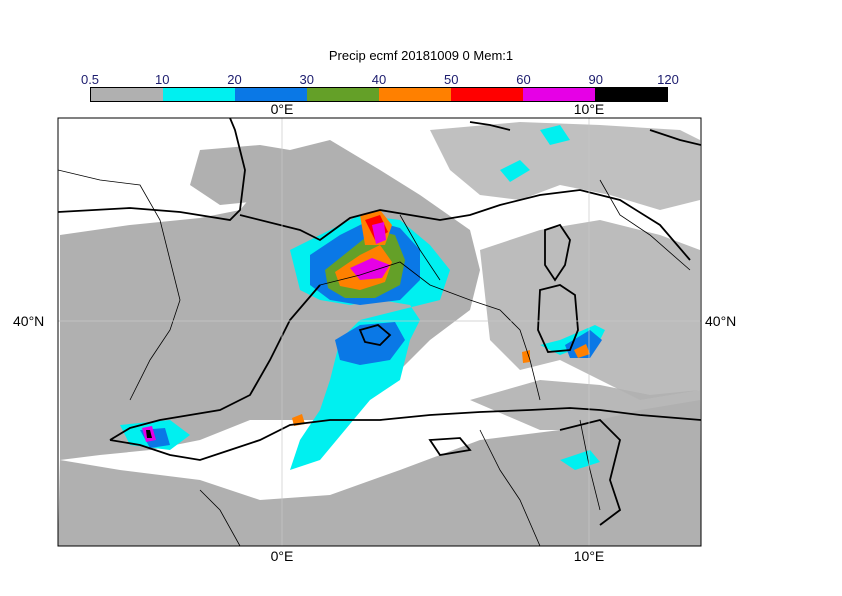 The width and height of the screenshot is (842, 596). What do you see at coordinates (421, 55) in the screenshot?
I see `map-title: Precip ecmf 20181009 0 Mem:1` at bounding box center [421, 55].